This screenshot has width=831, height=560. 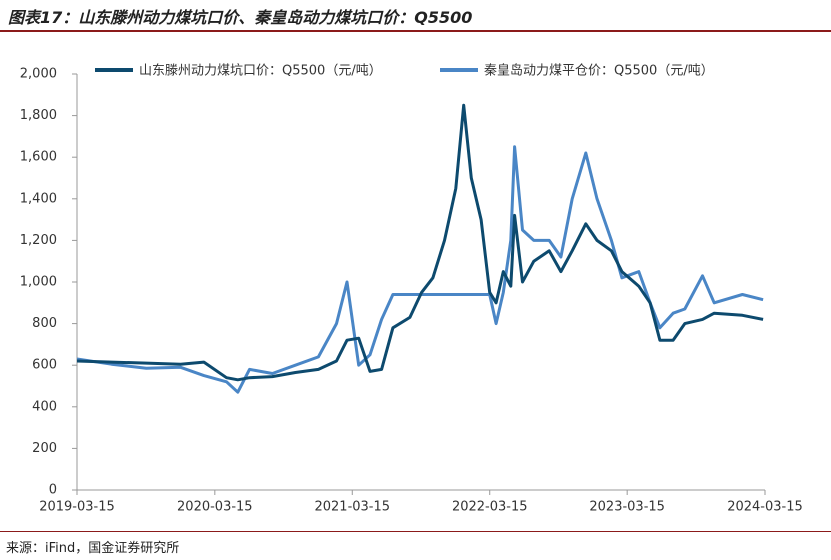 What do you see at coordinates (215, 507) in the screenshot?
I see `x-tick-label: 2020-03-15` at bounding box center [215, 507].